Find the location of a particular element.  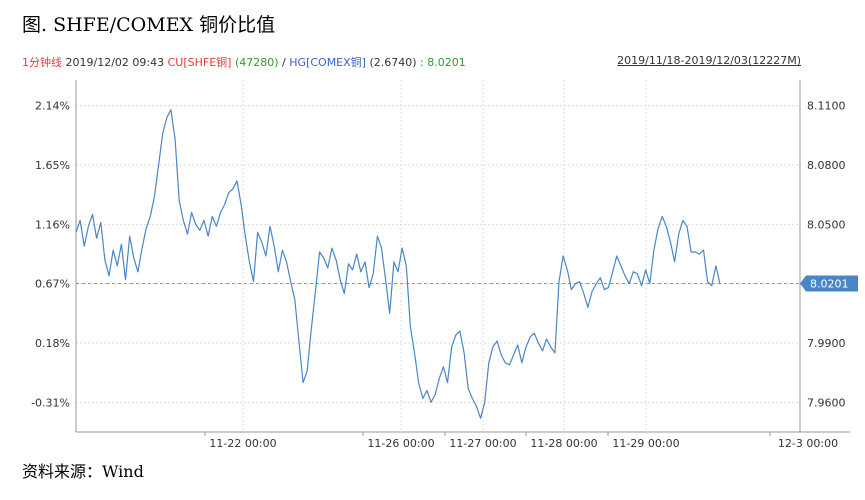

y-left-tick-label: 2.14% is located at coordinates (52, 106).